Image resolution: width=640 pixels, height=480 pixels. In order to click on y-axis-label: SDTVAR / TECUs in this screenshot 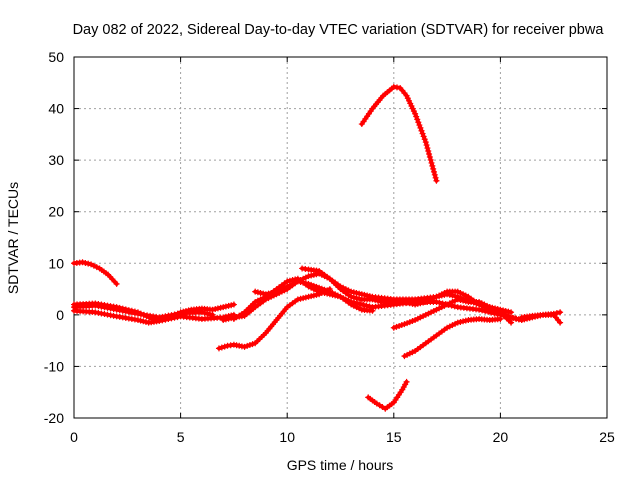, I will do `click(13, 238)`.